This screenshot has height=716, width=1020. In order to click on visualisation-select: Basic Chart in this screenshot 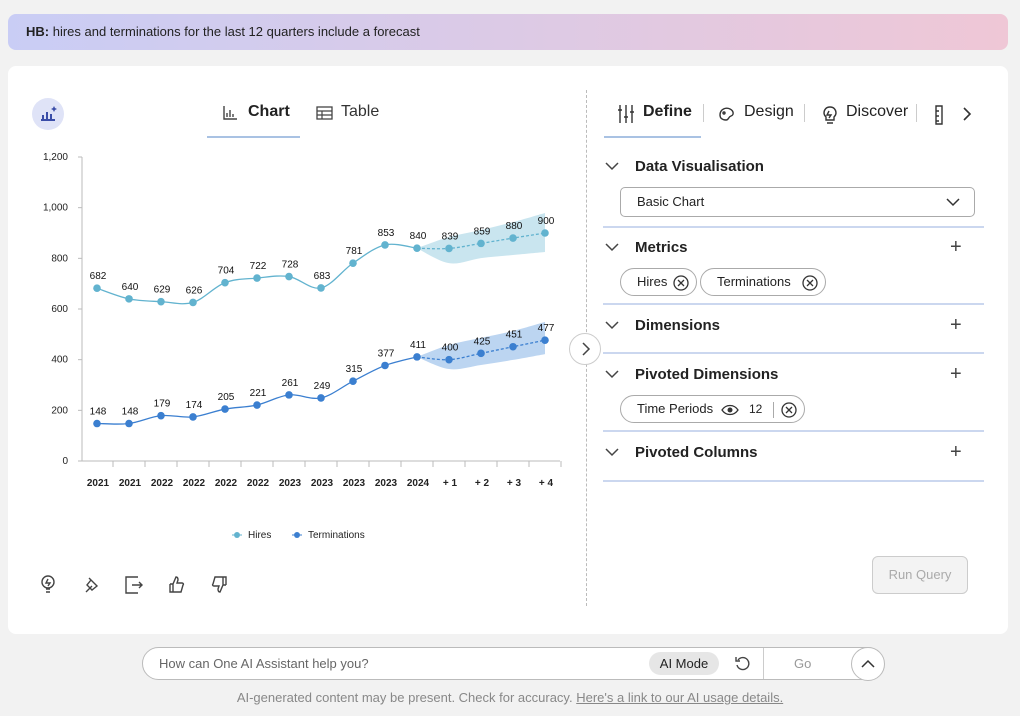, I will do `click(797, 202)`.